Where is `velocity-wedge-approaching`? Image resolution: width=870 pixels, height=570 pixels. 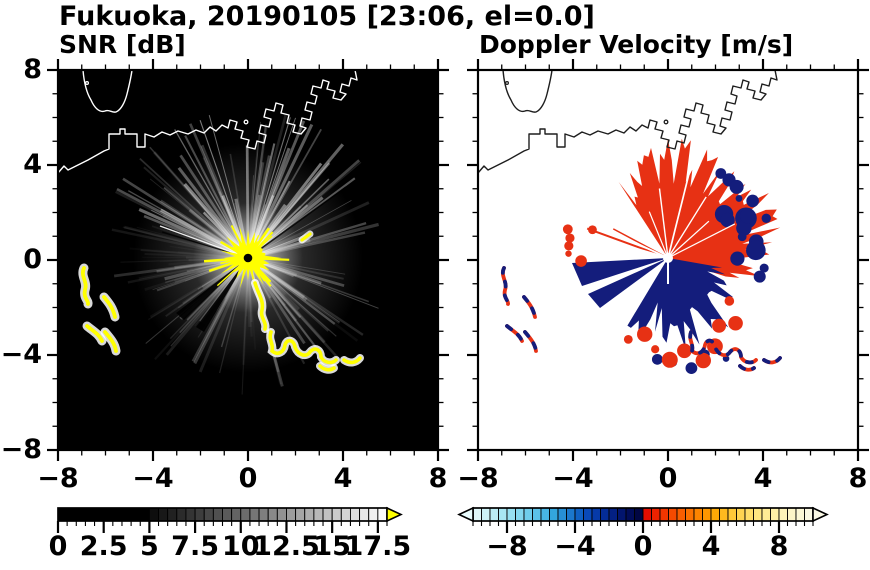 velocity-wedge-approaching is located at coordinates (671, 271).